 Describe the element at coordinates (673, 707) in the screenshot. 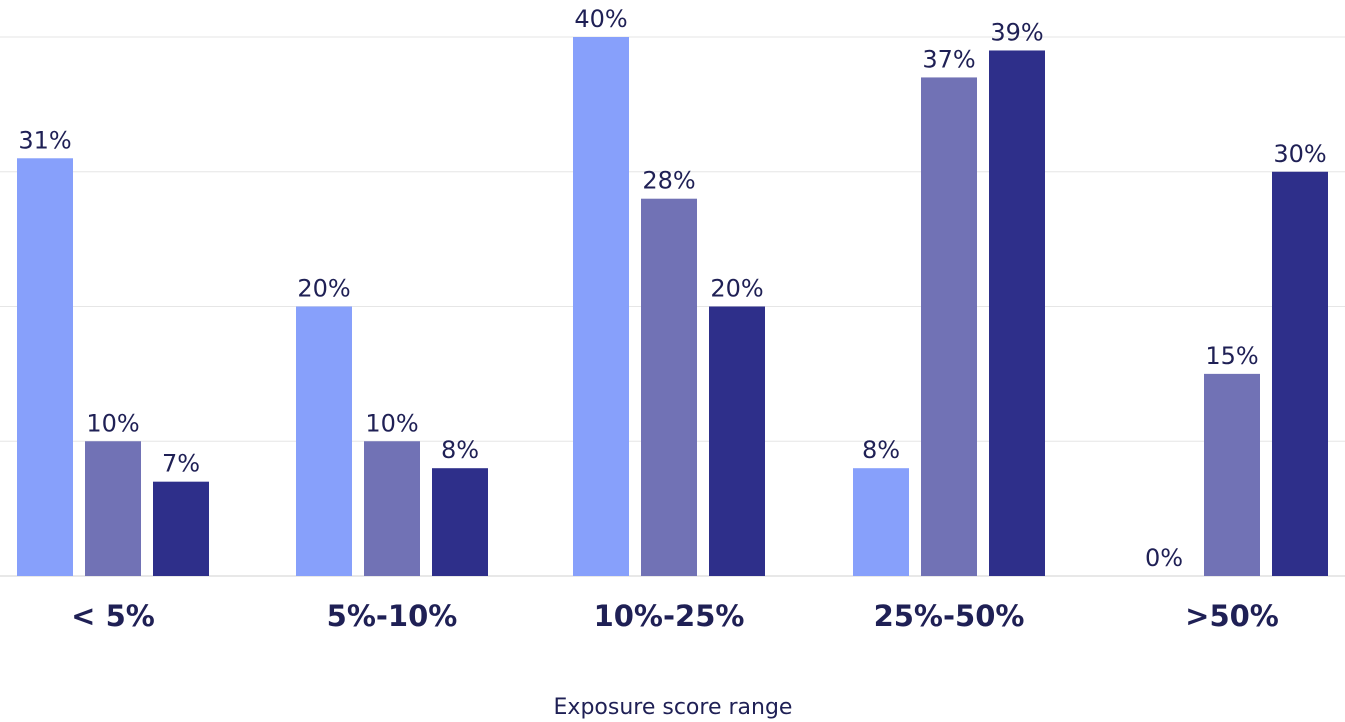

I see `x-axis-title: Exposure score range` at that location.